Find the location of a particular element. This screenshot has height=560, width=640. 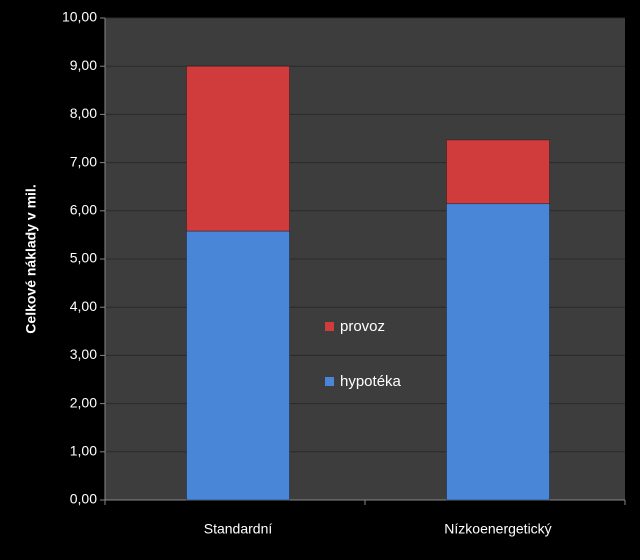

legend-label: provoz is located at coordinates (362, 326).